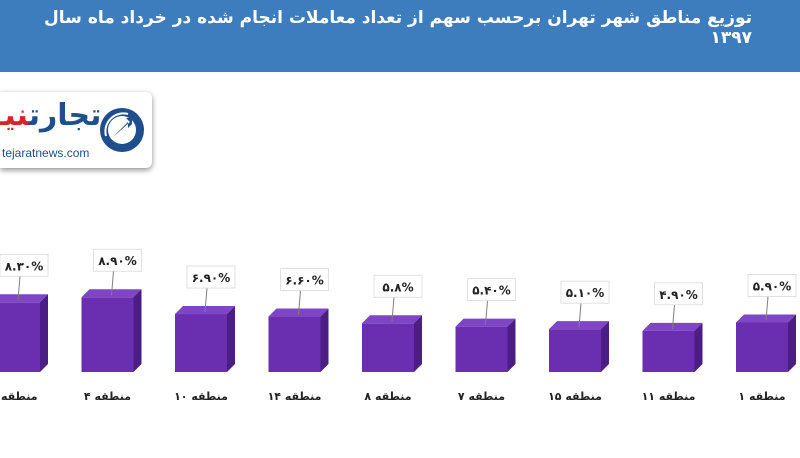 The image size is (800, 458). I want to click on data-label: ۵.۴۰%, so click(491, 291).